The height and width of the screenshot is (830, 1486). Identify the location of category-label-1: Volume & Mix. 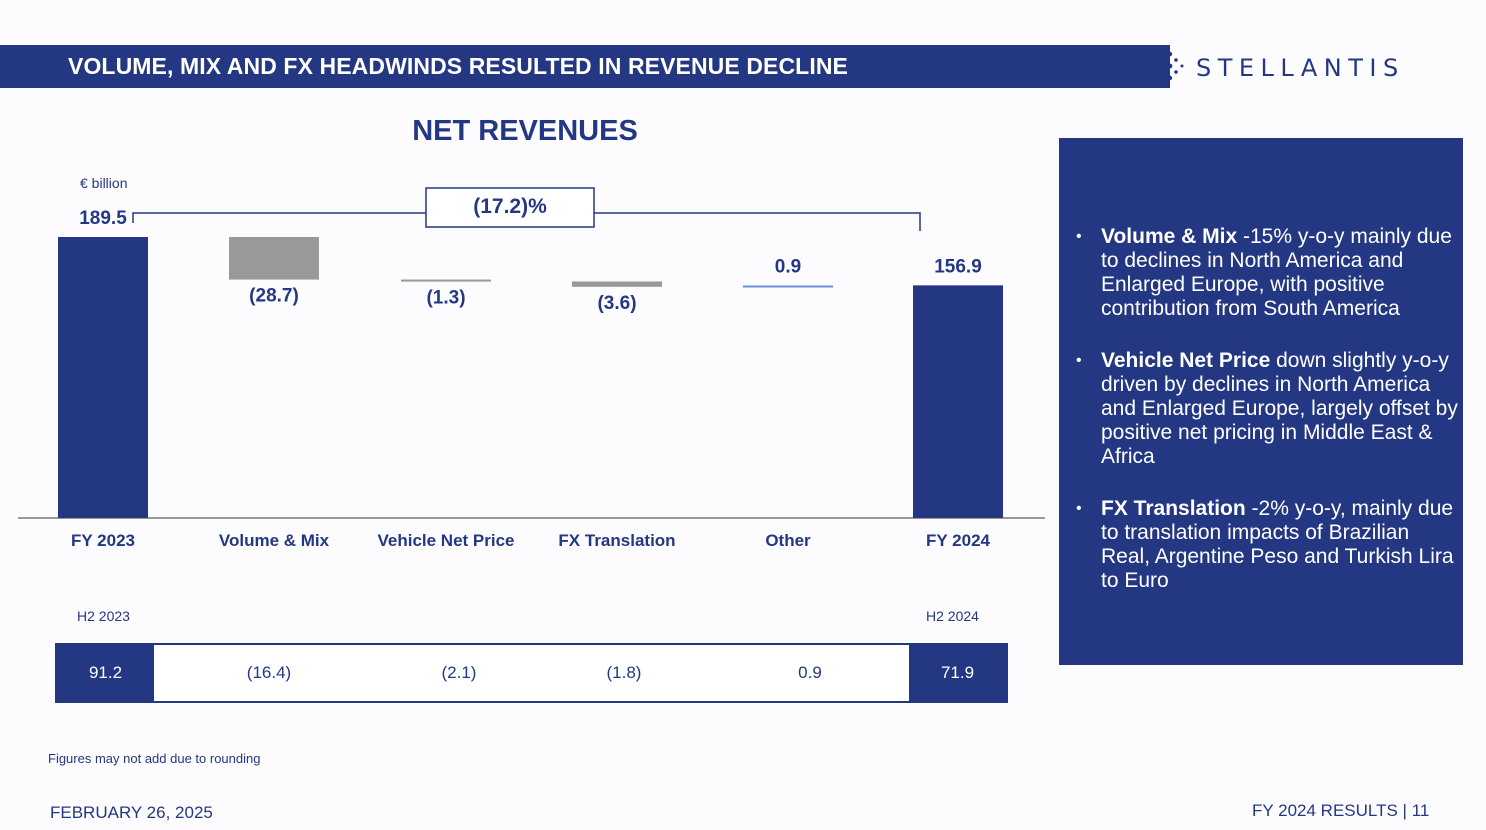
(274, 540).